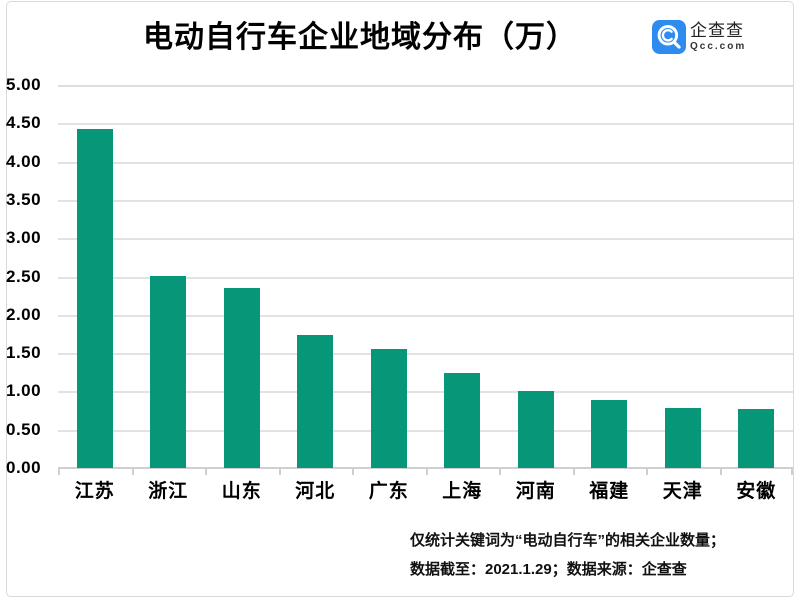  I want to click on bar-河北, so click(315, 401).